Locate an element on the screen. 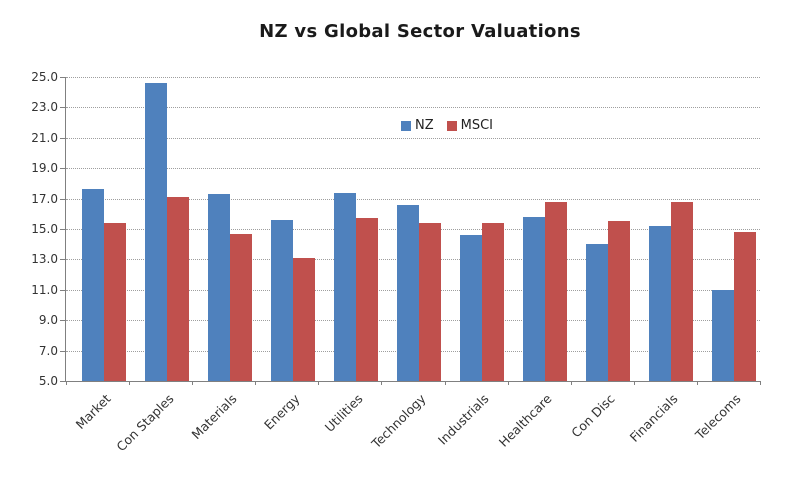  y-axis-label: 9.0 is located at coordinates (48, 320).